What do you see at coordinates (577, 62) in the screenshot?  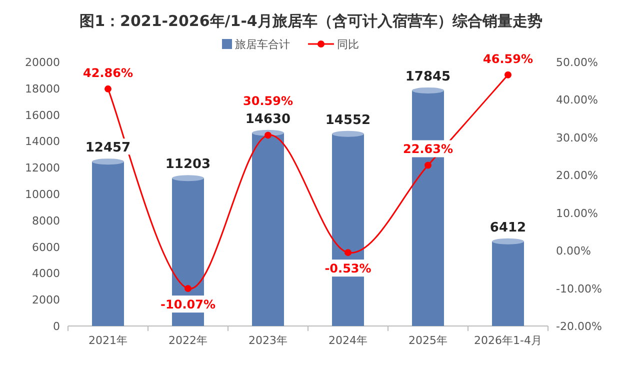 I see `y2-tick-label: 50.00%` at bounding box center [577, 62].